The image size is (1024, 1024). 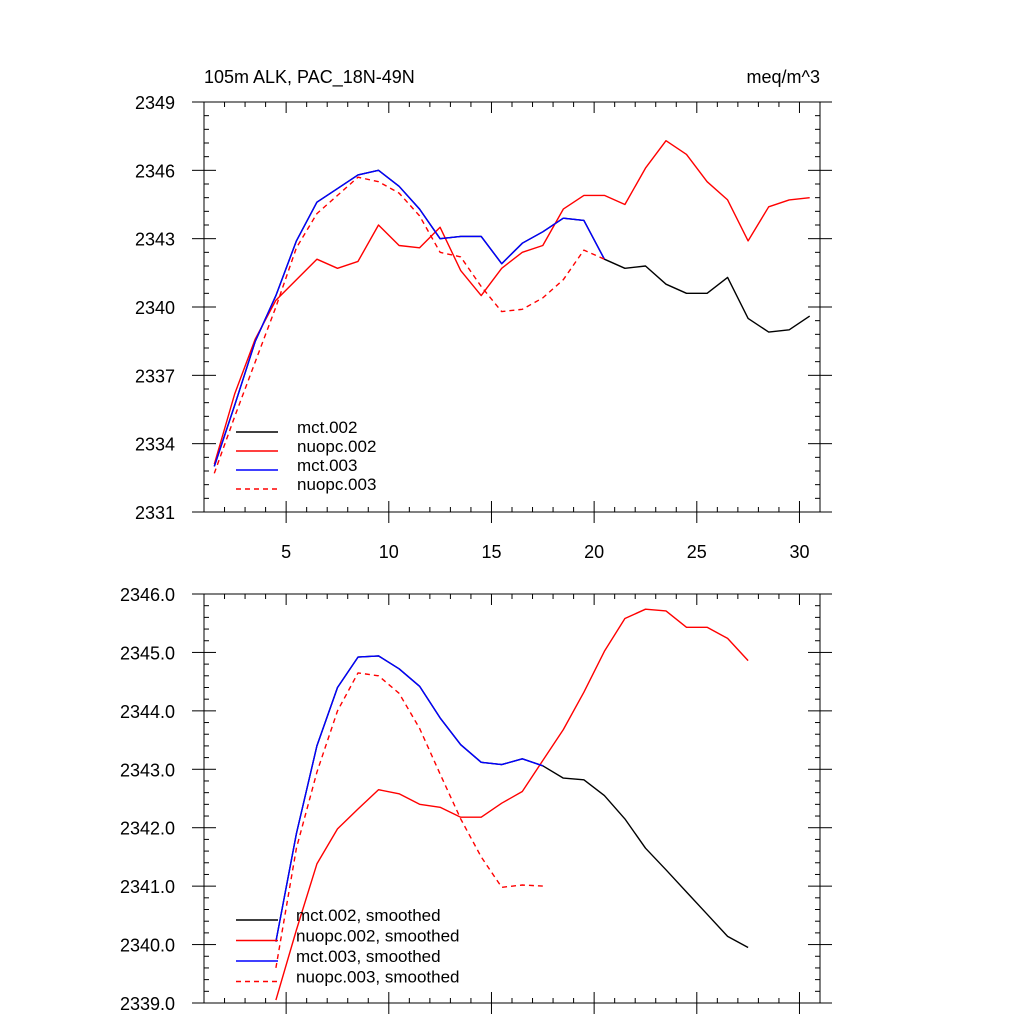 I want to click on legend-label: nuopc.002, smoothed, so click(x=378, y=936).